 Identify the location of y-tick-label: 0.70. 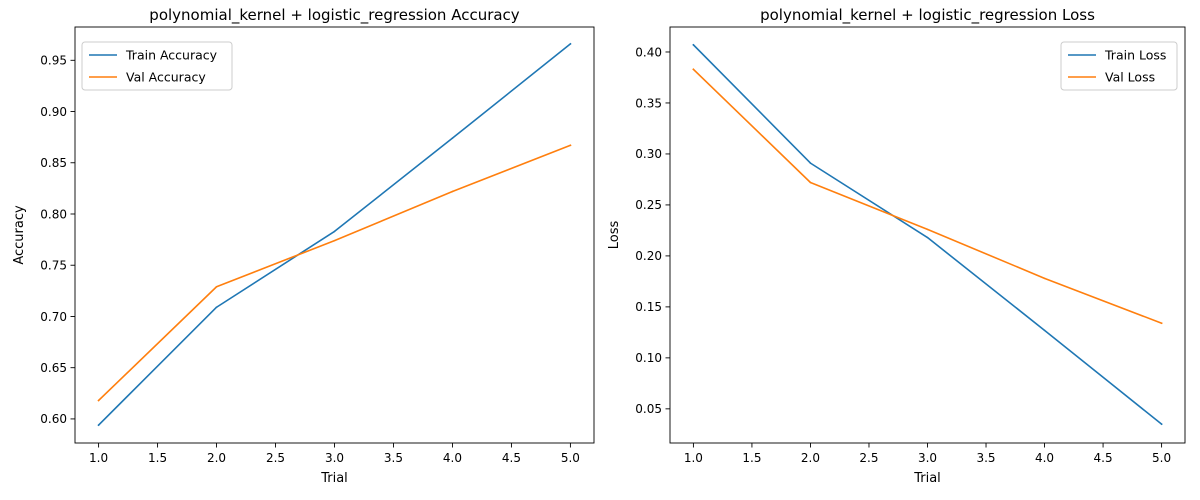
(53, 317).